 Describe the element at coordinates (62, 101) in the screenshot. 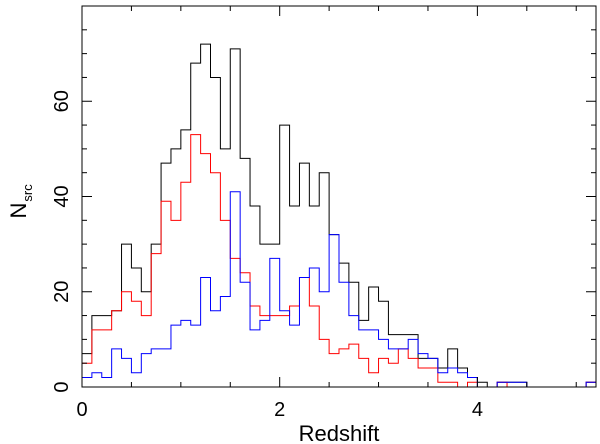

I see `y-tick-label: 60` at that location.